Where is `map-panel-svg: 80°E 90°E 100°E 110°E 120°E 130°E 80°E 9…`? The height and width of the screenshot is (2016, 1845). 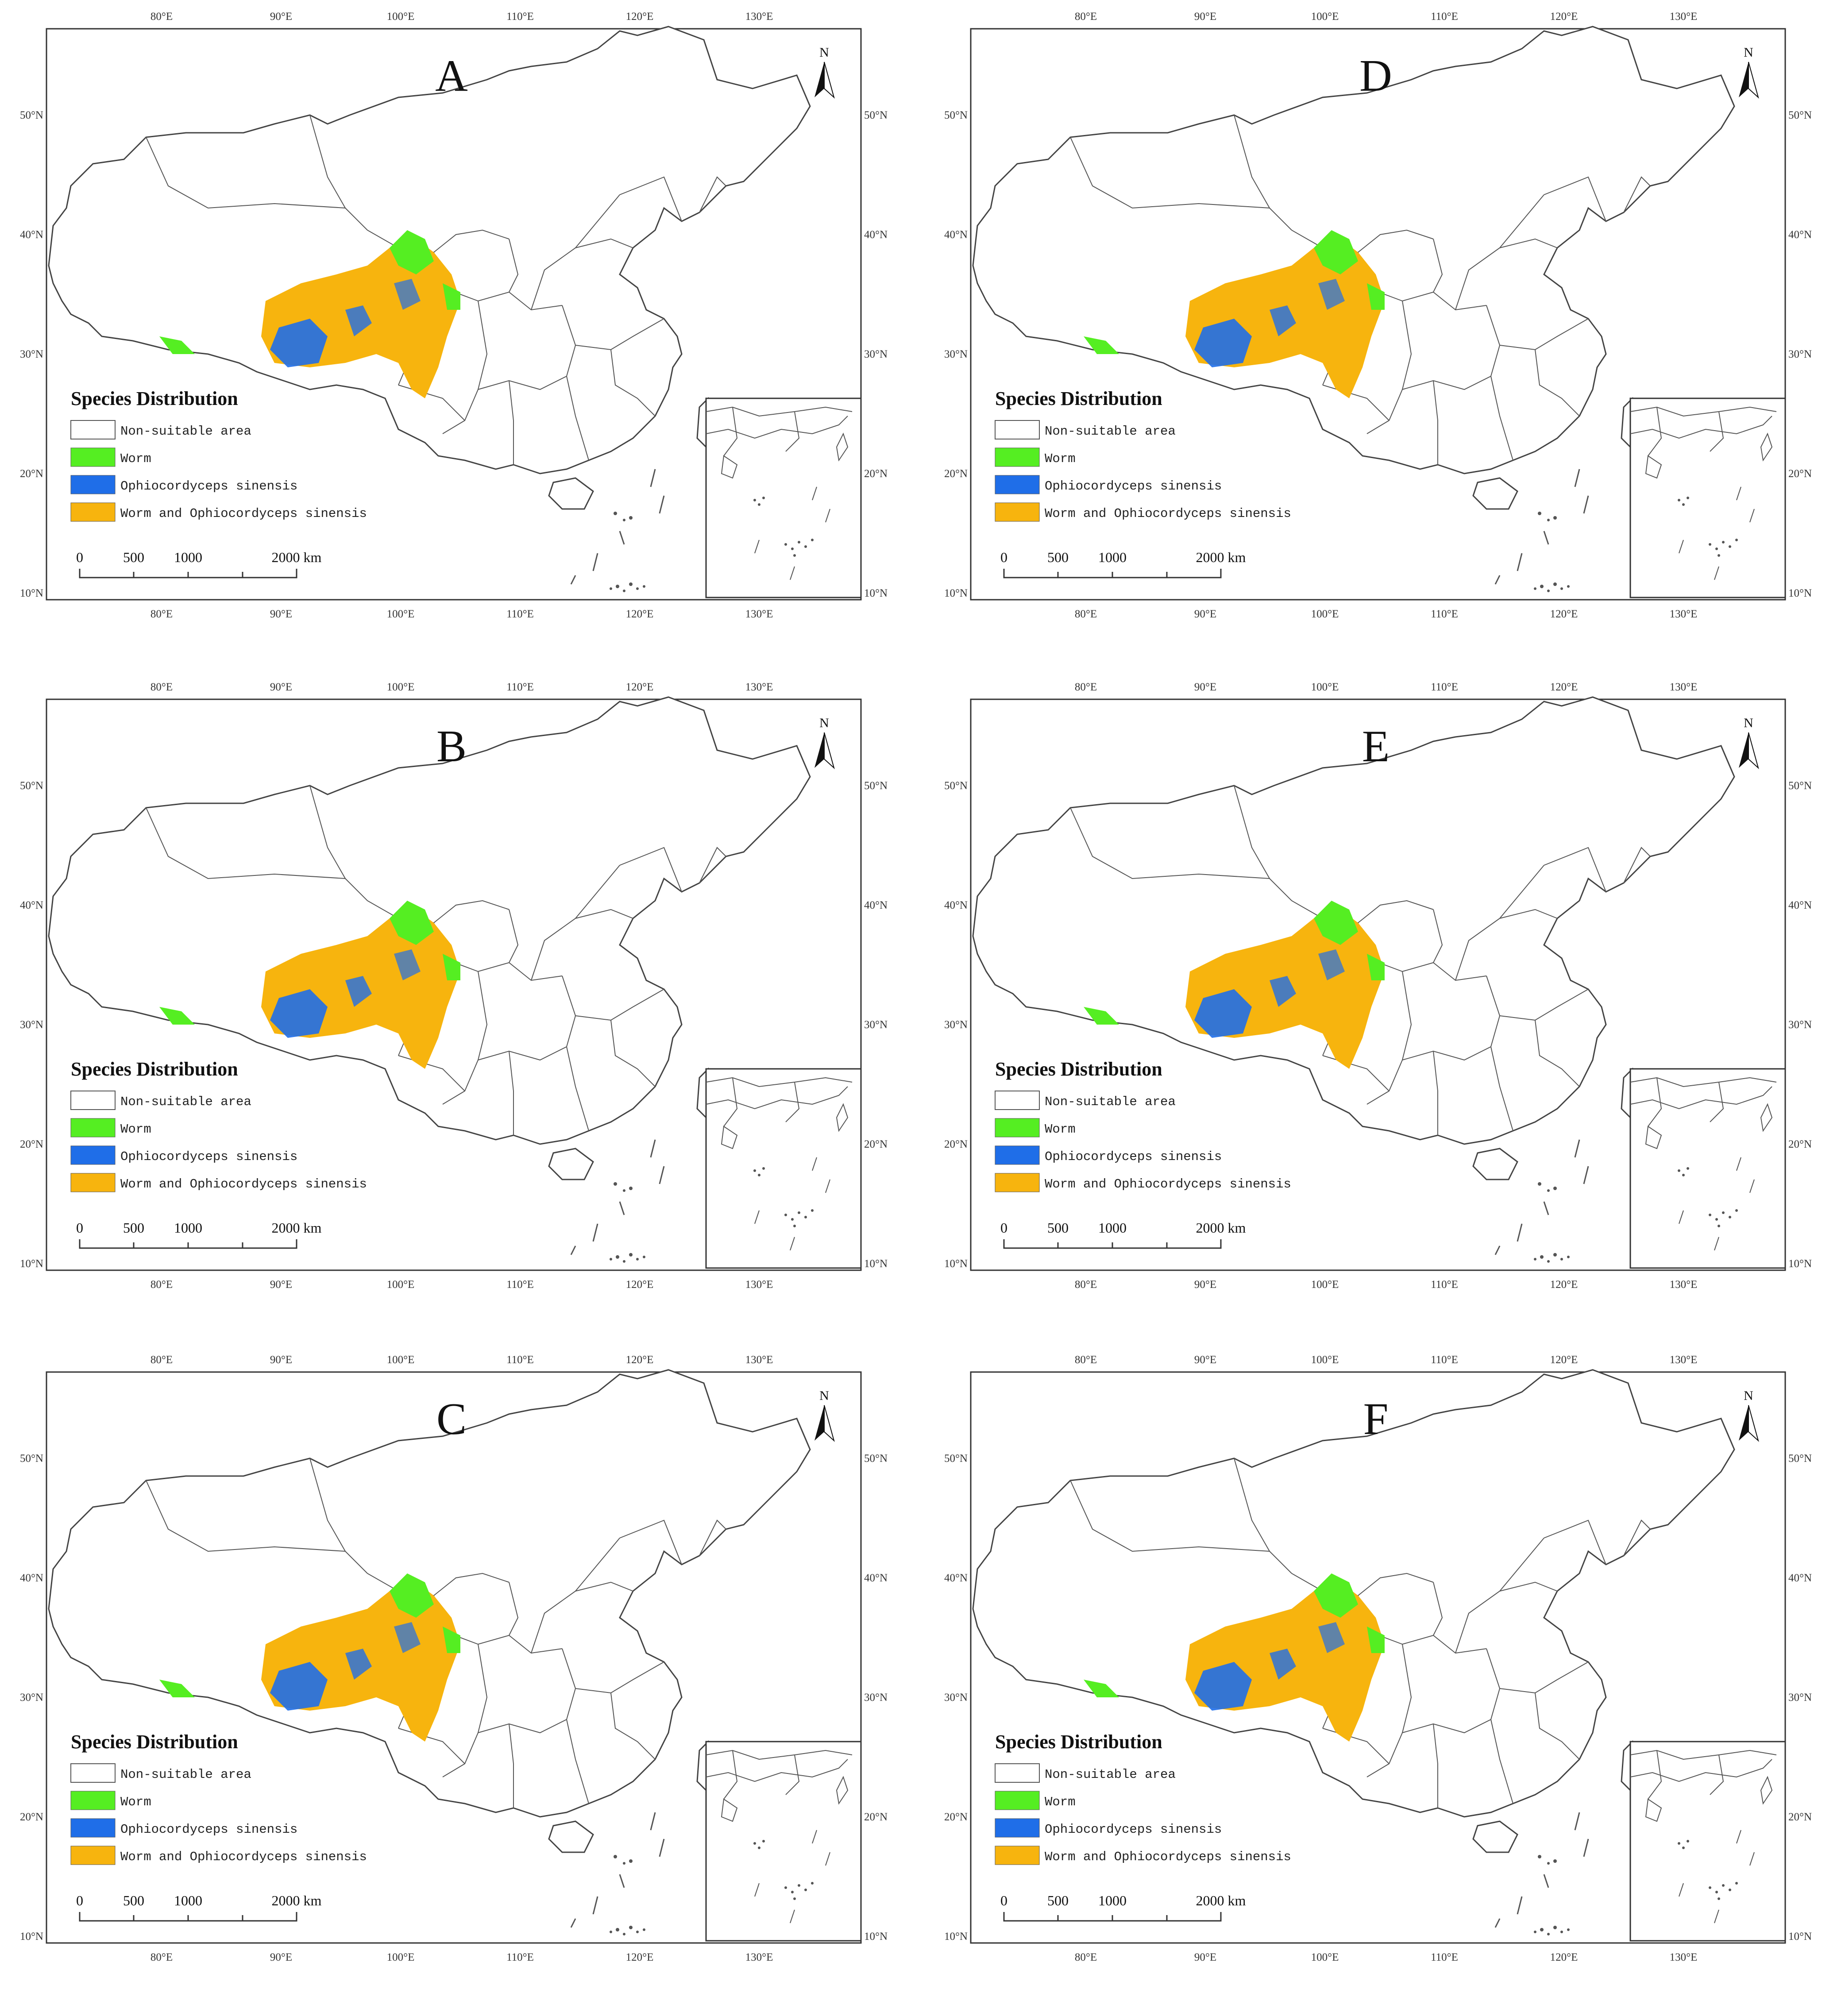
map-panel-svg: 80°E 90°E 100°E 110°E 120°E 130°E 80°E 9… is located at coordinates (454, 316).